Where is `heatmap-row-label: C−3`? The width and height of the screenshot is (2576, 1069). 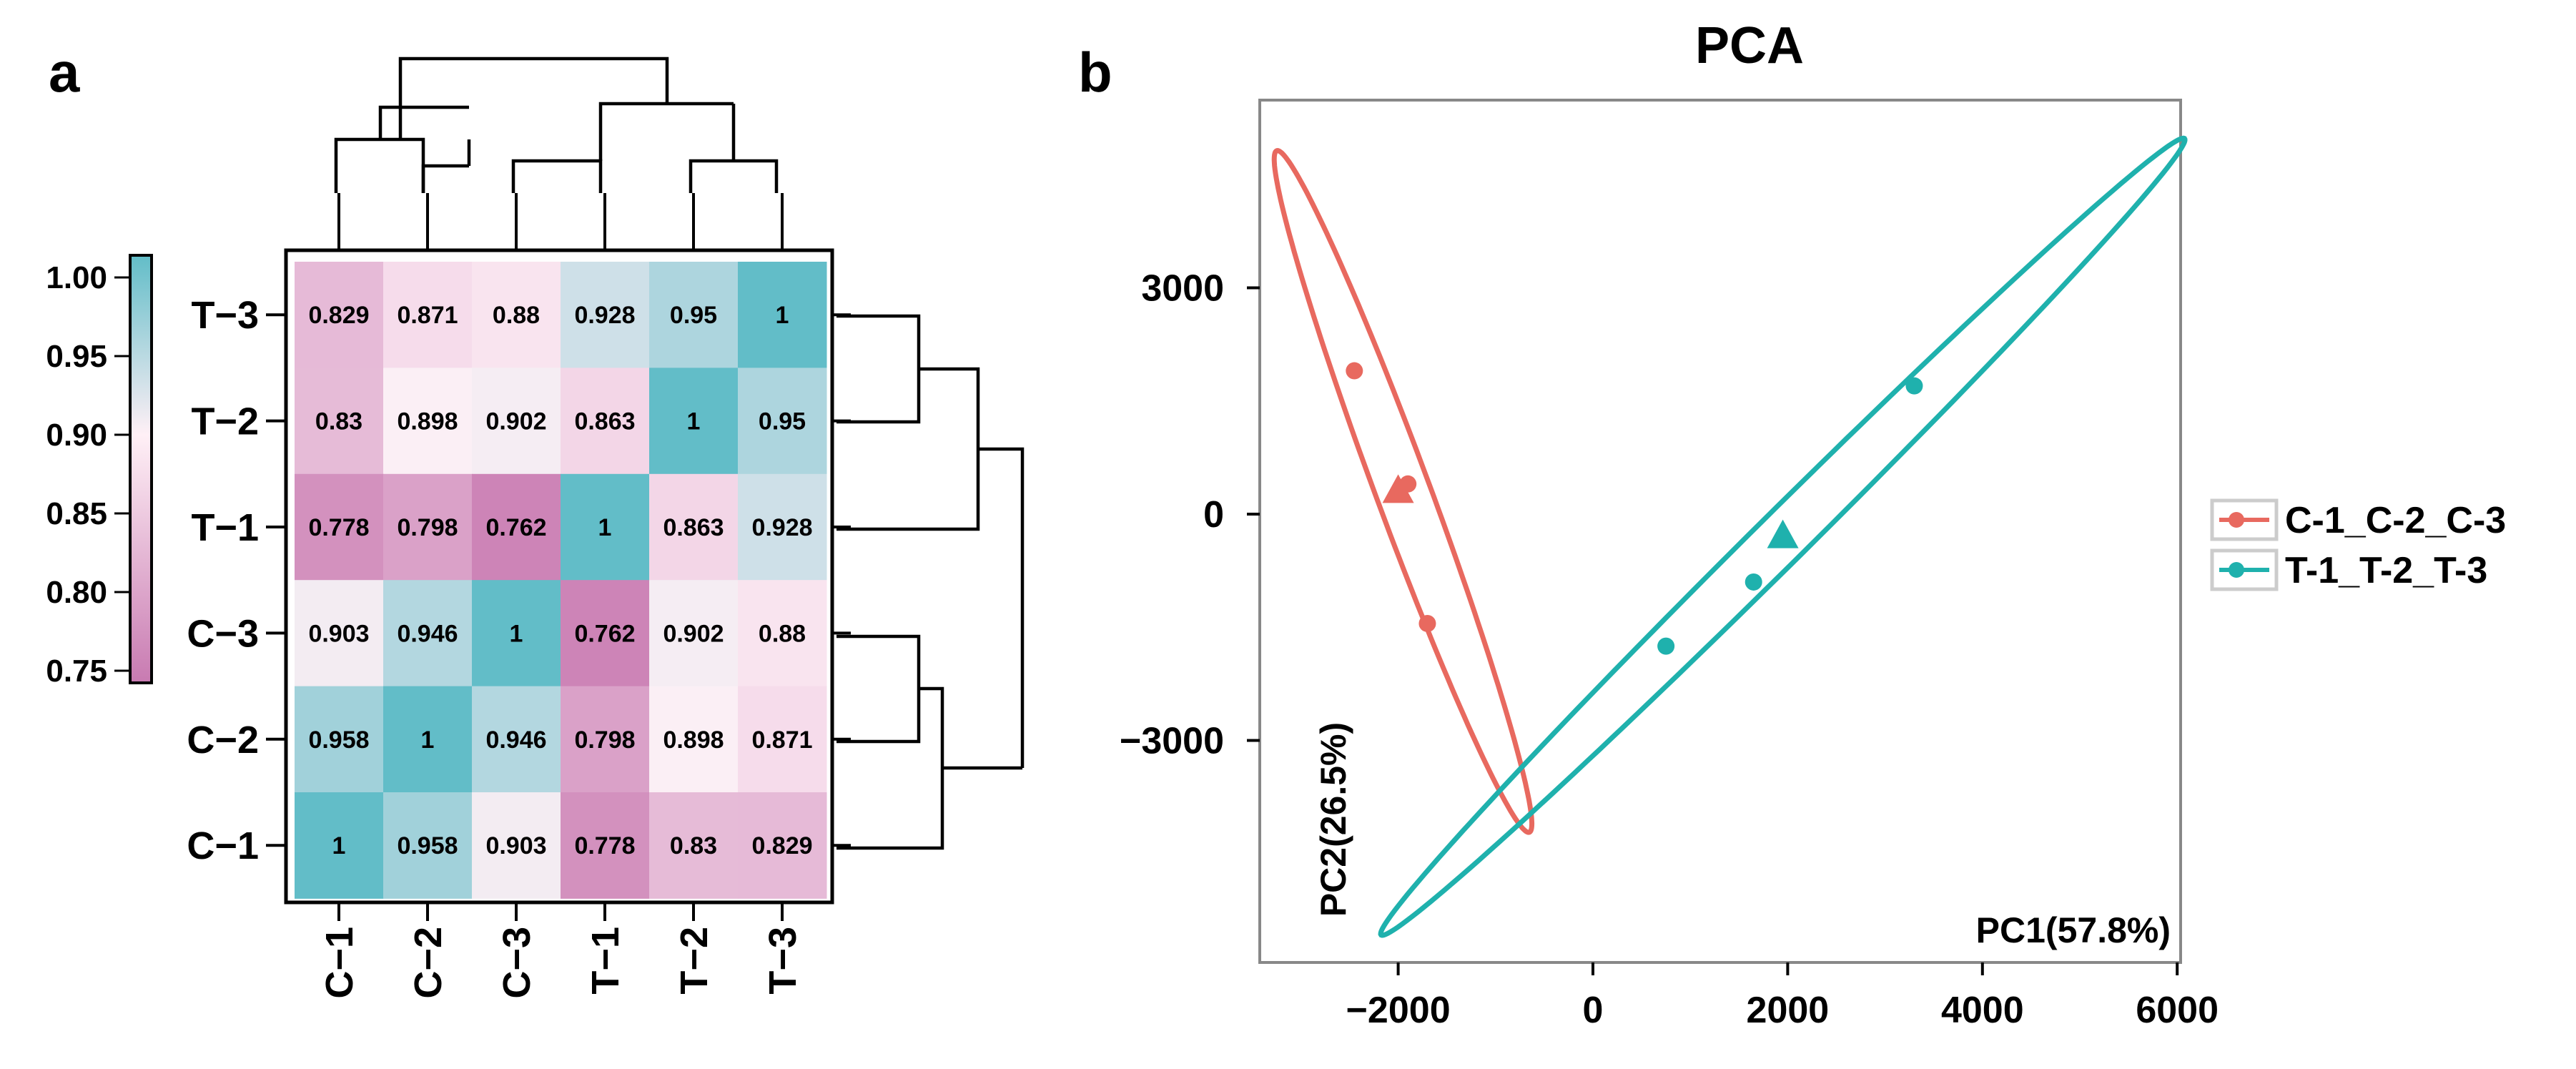 heatmap-row-label: C−3 is located at coordinates (223, 633).